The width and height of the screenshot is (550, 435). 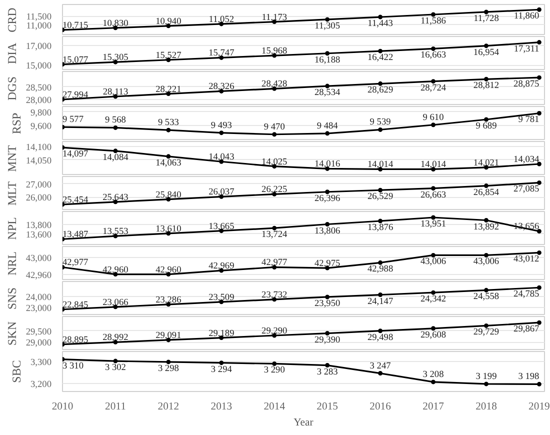 I want to click on y-axis-title: MLT, so click(x=11, y=193).